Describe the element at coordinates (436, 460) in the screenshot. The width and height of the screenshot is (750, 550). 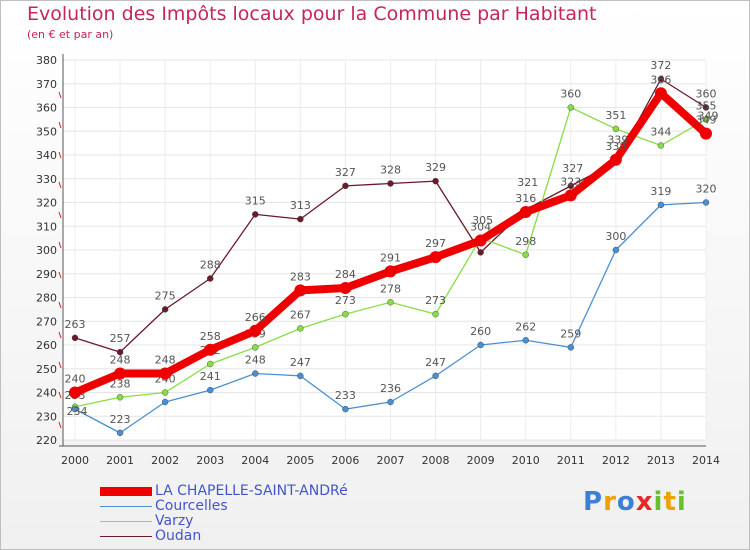
I see `x-tick-label: 2008` at that location.